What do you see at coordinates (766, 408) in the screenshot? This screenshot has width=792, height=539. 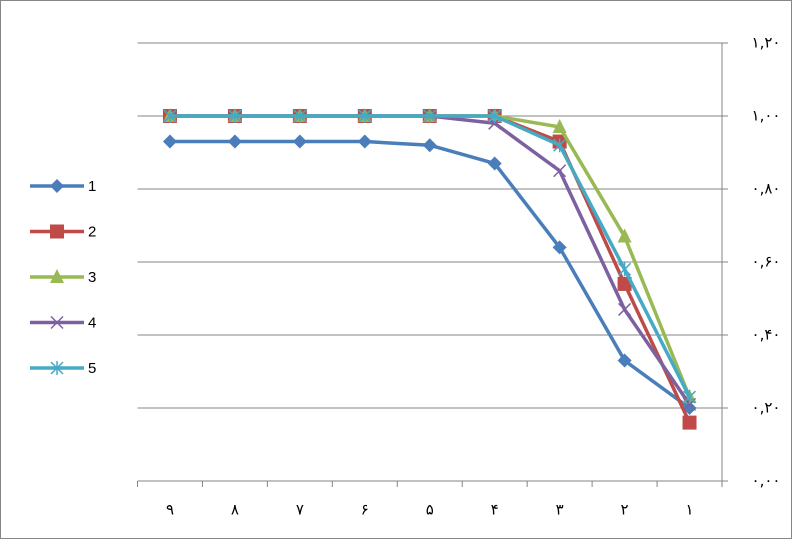 I see `y-tick-label: ۰,۲۰` at bounding box center [766, 408].